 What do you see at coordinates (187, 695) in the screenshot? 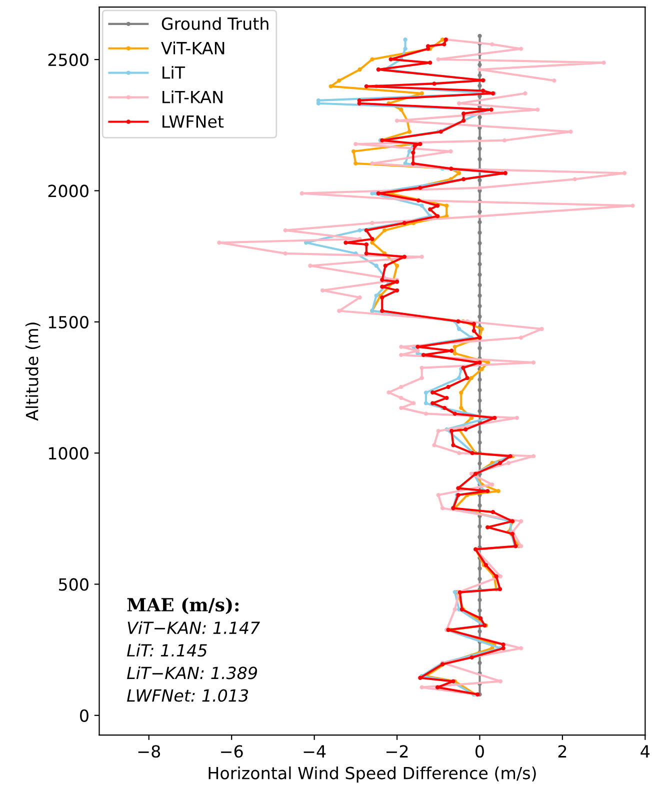
I see `annotation: LWFNet: 1.013` at bounding box center [187, 695].